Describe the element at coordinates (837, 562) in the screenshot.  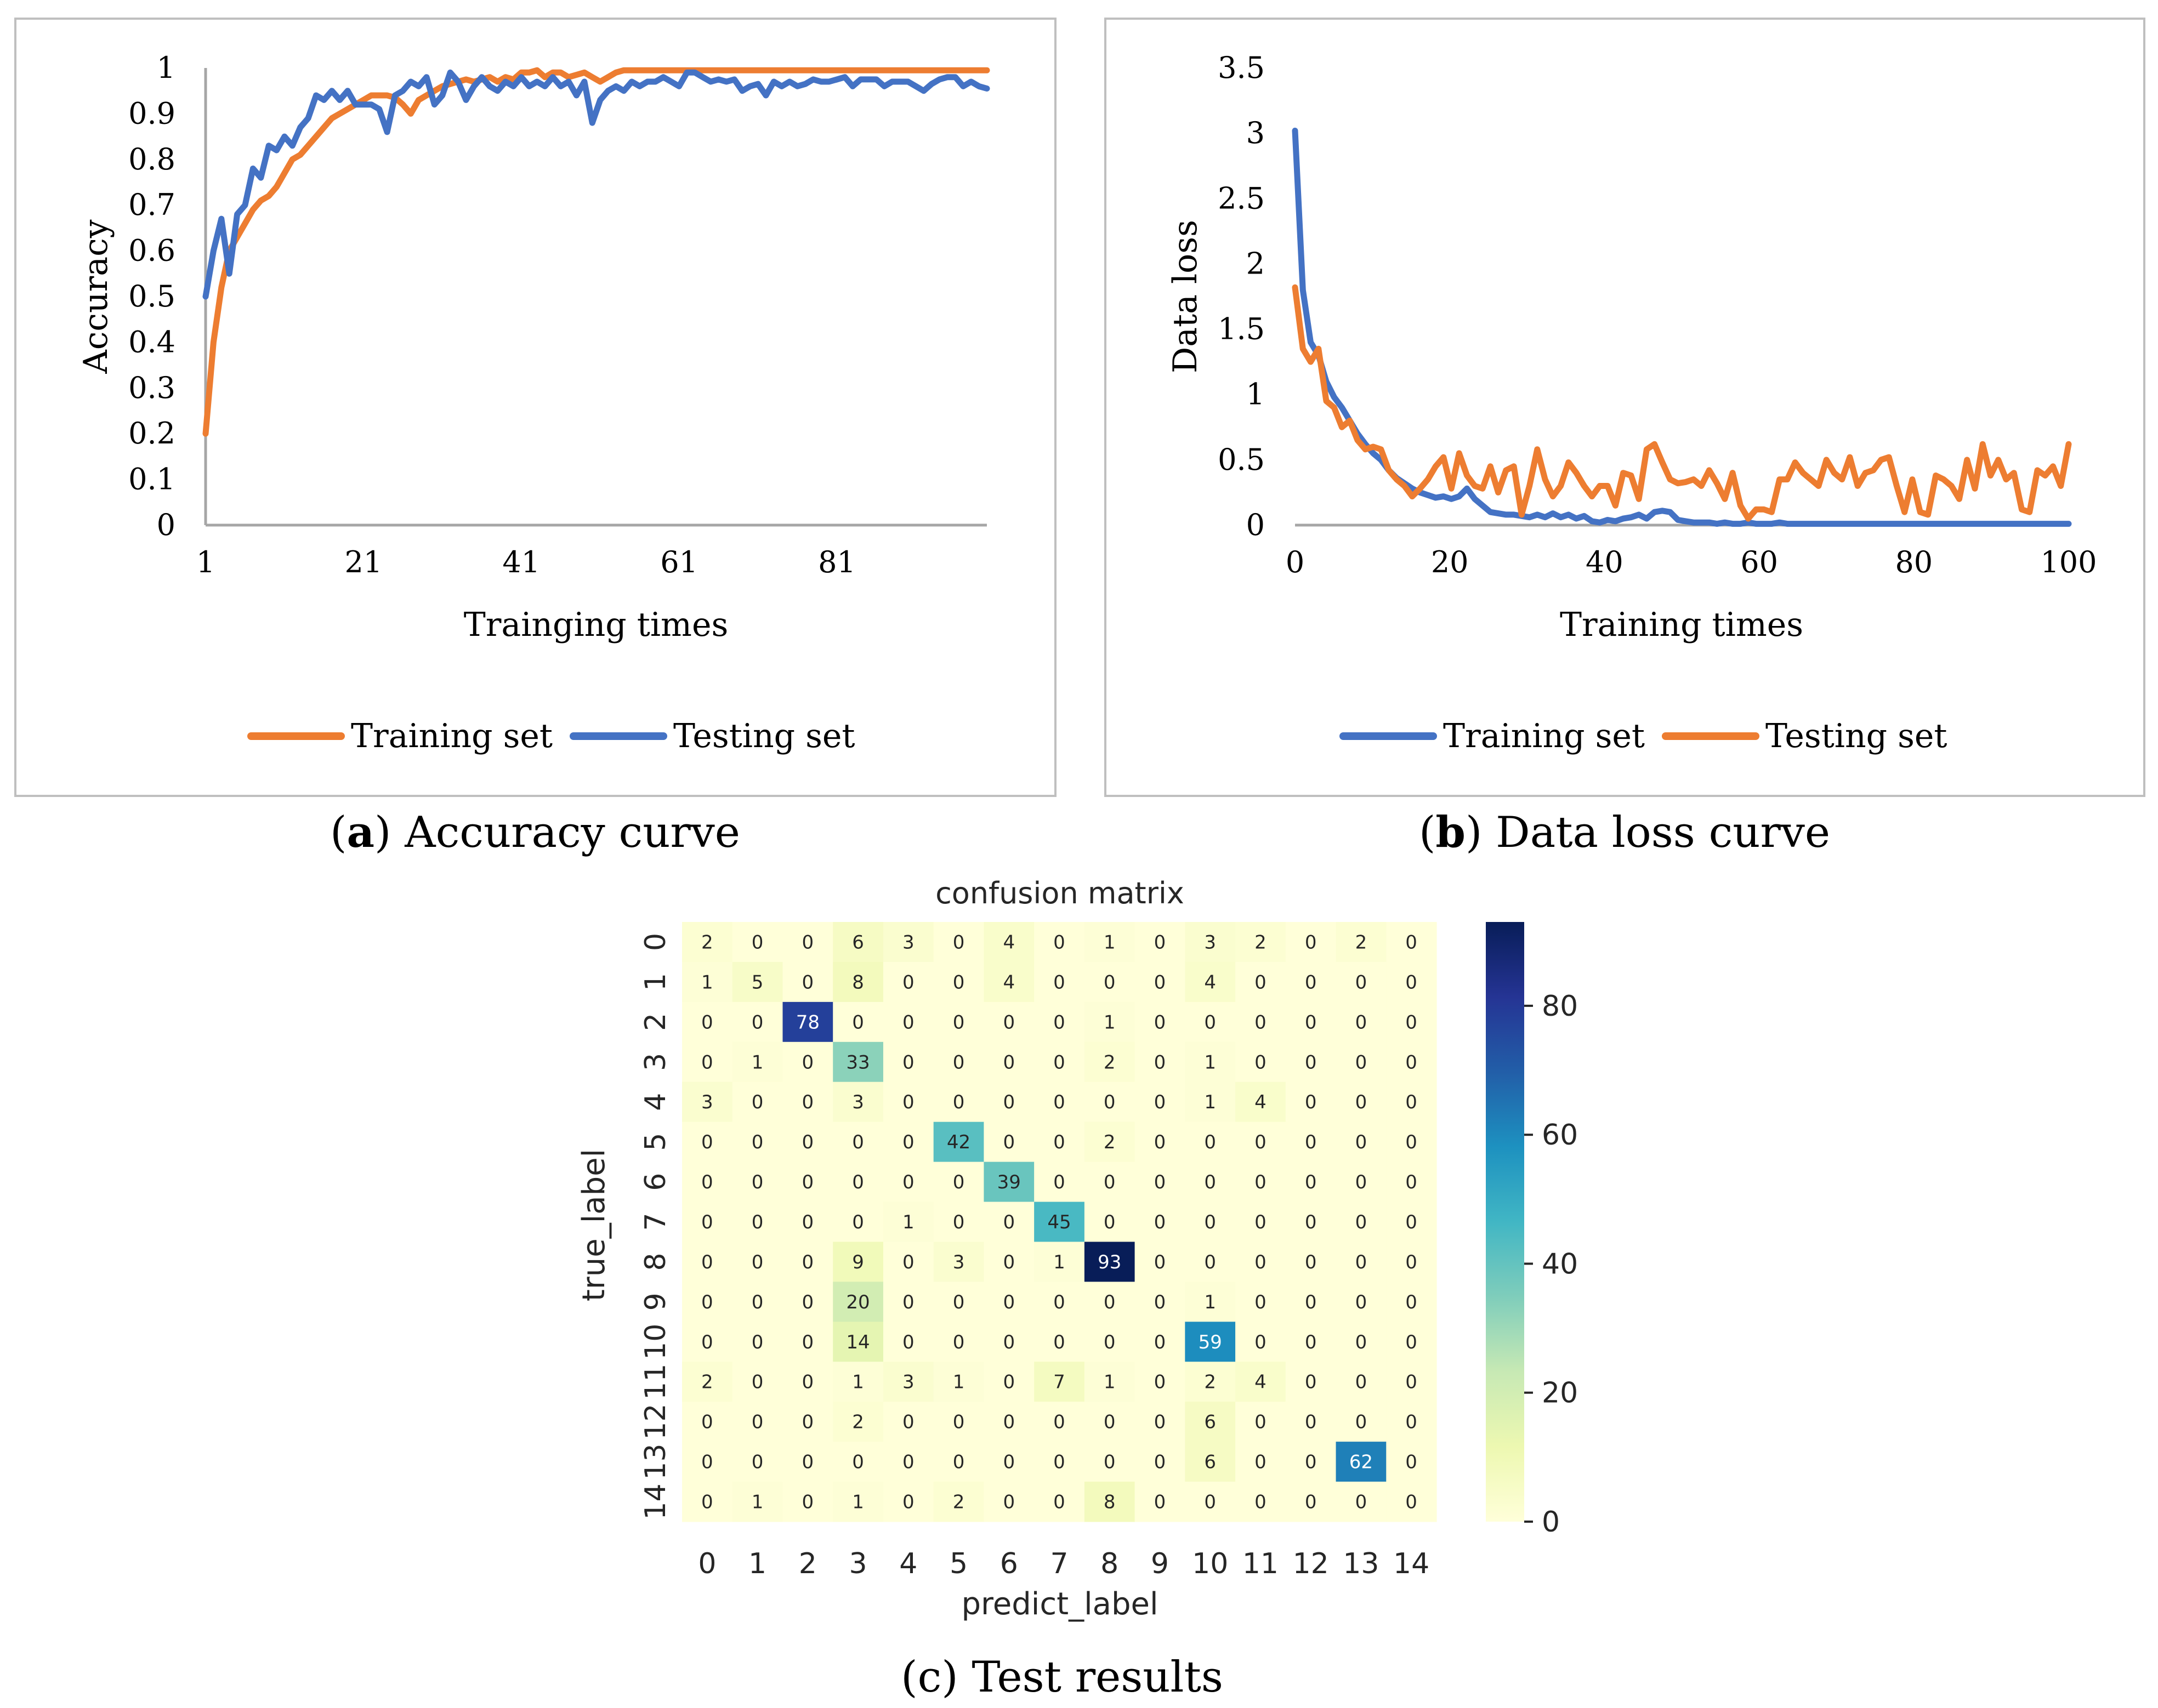
I see `x-tick-label-81: 81` at that location.